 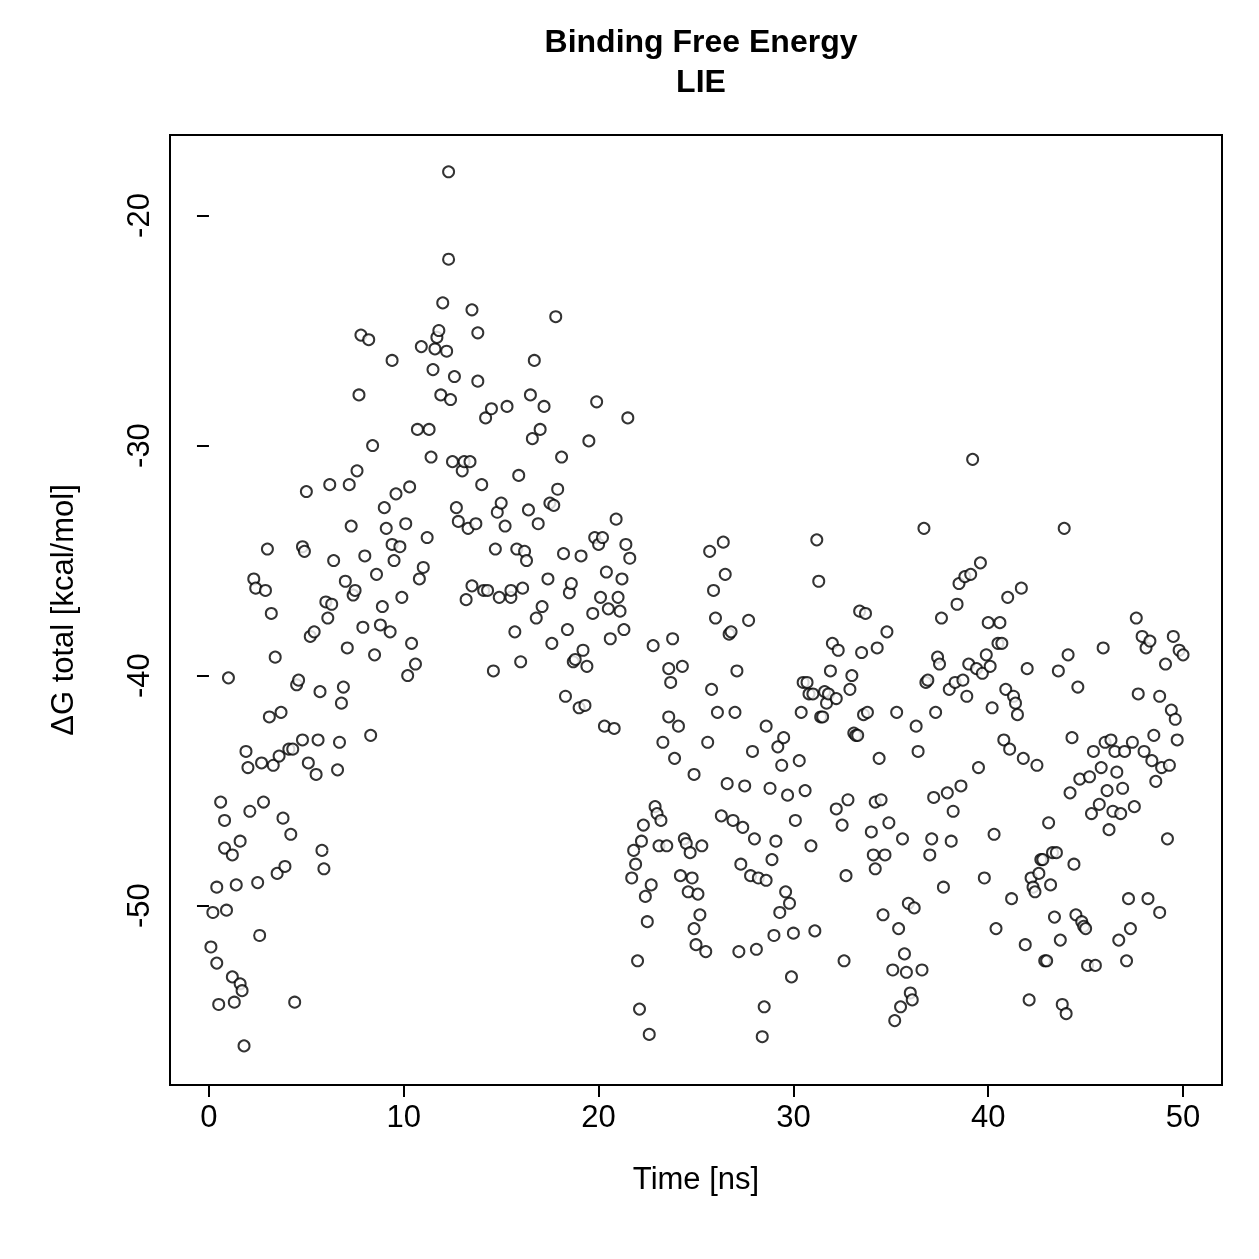 What do you see at coordinates (404, 1116) in the screenshot?
I see `x-tick-label: 10` at bounding box center [404, 1116].